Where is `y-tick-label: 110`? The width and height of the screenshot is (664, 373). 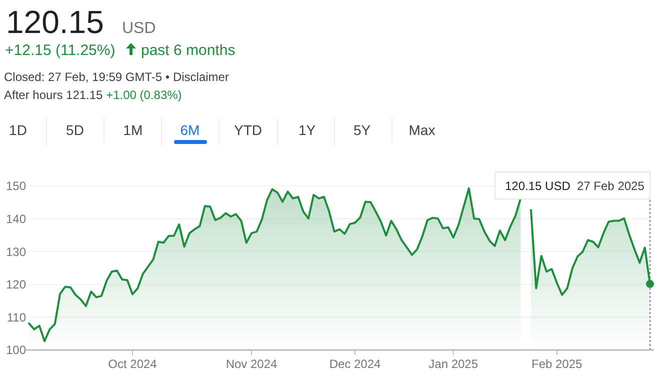 y-tick-label: 110 is located at coordinates (16, 317).